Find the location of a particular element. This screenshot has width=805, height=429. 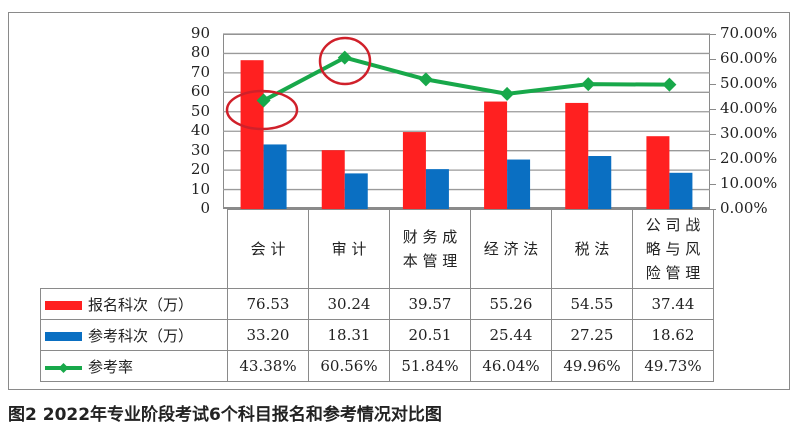

blue-swatch-icon is located at coordinates (63, 336).